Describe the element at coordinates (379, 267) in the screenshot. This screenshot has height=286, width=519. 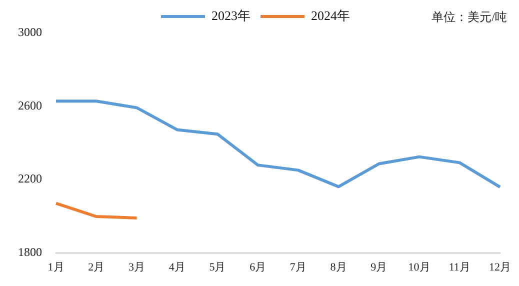
I see `x-tick-label: 9月` at that location.